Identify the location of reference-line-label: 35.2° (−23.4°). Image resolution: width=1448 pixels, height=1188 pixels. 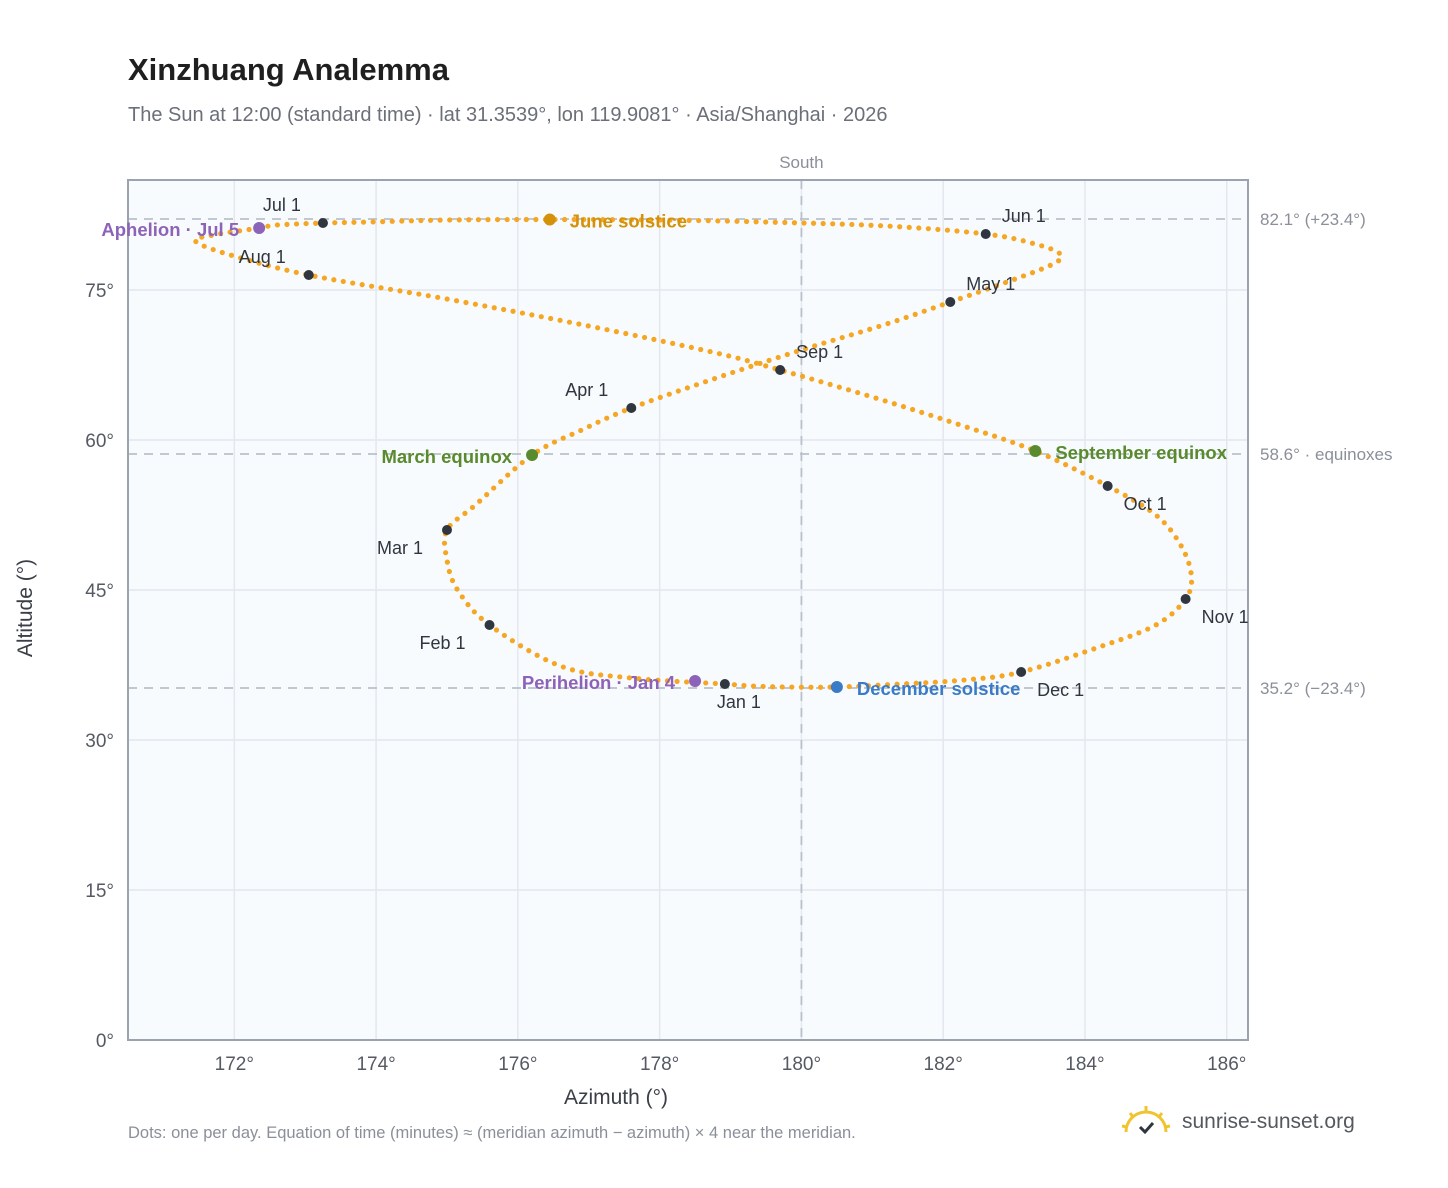
(1313, 688).